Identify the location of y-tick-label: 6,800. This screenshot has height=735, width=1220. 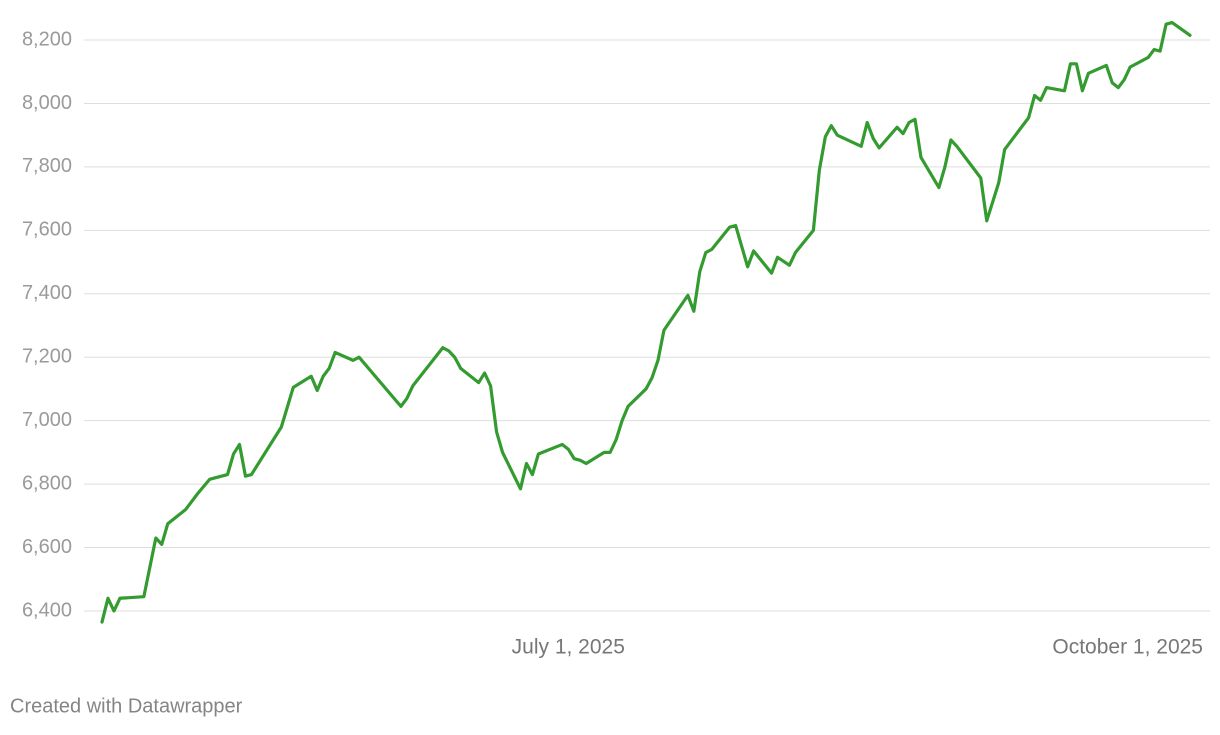
(47, 483).